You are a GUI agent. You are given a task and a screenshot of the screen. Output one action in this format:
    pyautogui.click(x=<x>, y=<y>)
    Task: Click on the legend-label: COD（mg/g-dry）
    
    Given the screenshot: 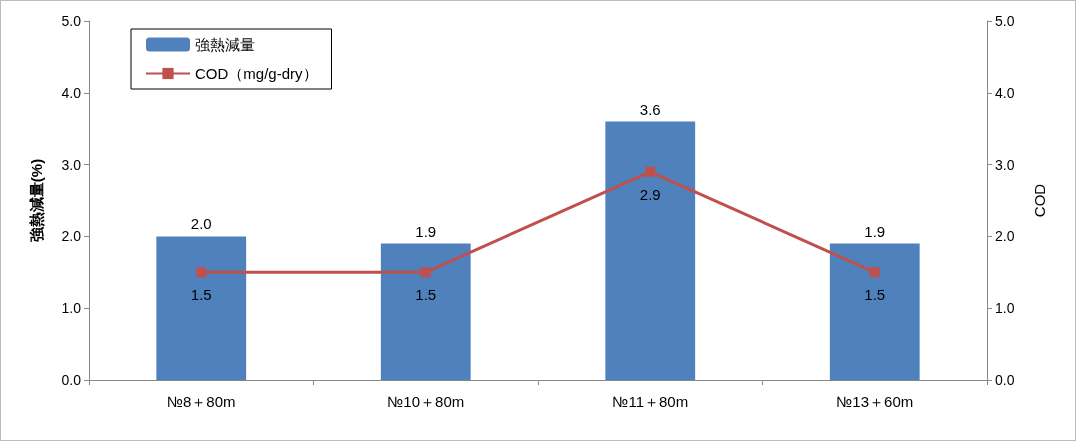 What is the action you would take?
    pyautogui.click(x=256, y=73)
    